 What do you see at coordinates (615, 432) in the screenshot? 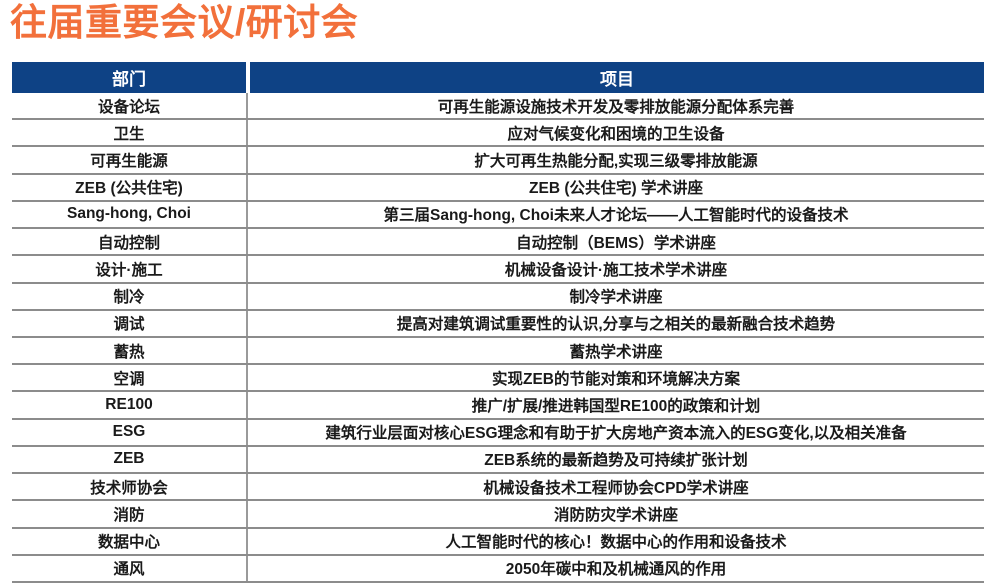
I see `project-cell: 建筑行业层面对核心ESG理念和有助于扩大房地产资本流入的ESG变化,以及相关准备` at bounding box center [615, 432].